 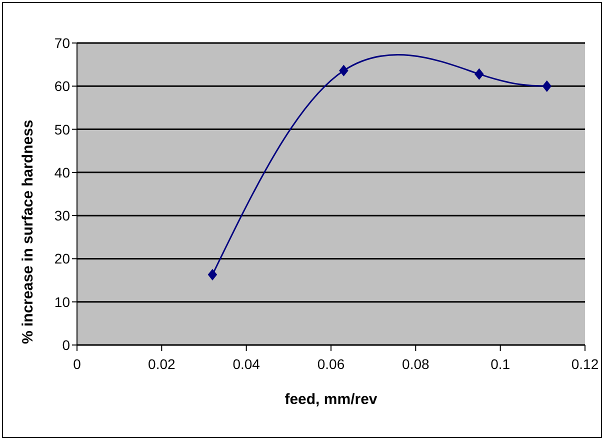 What do you see at coordinates (62, 86) in the screenshot?
I see `y-tick-label: 60` at bounding box center [62, 86].